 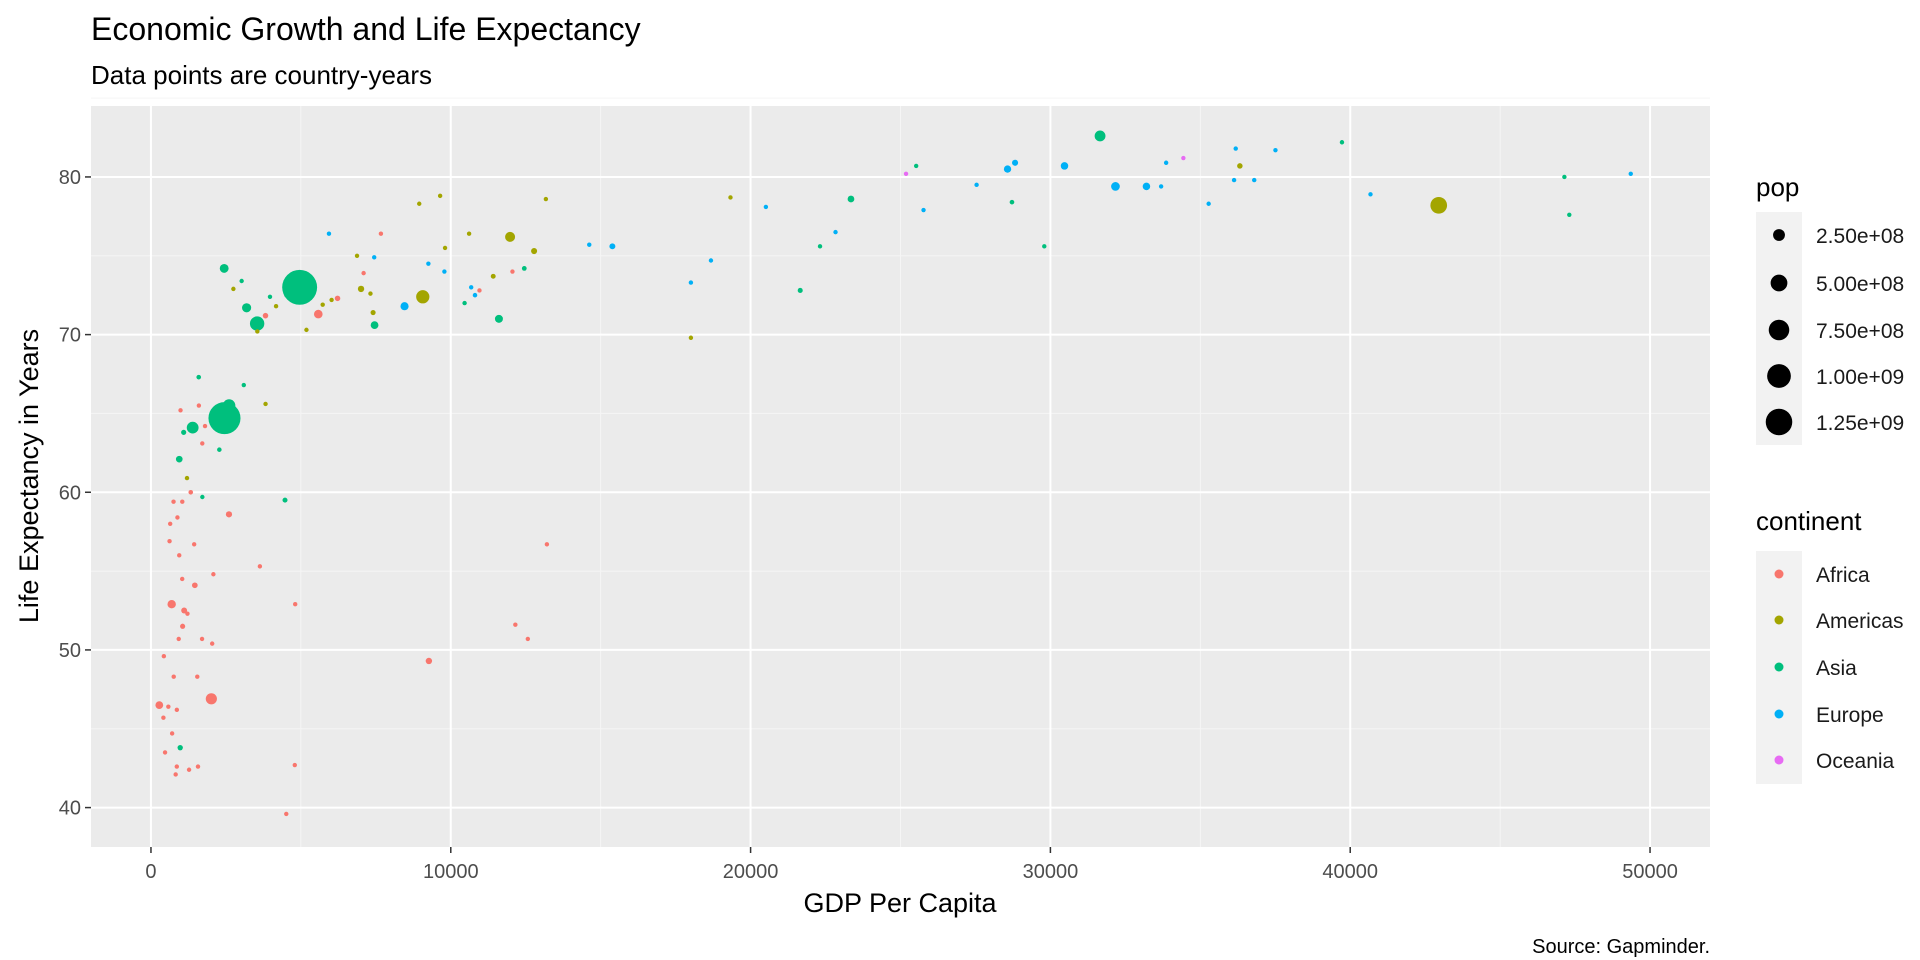 What do you see at coordinates (1836, 668) in the screenshot?
I see `color-legend-label: Asia` at bounding box center [1836, 668].